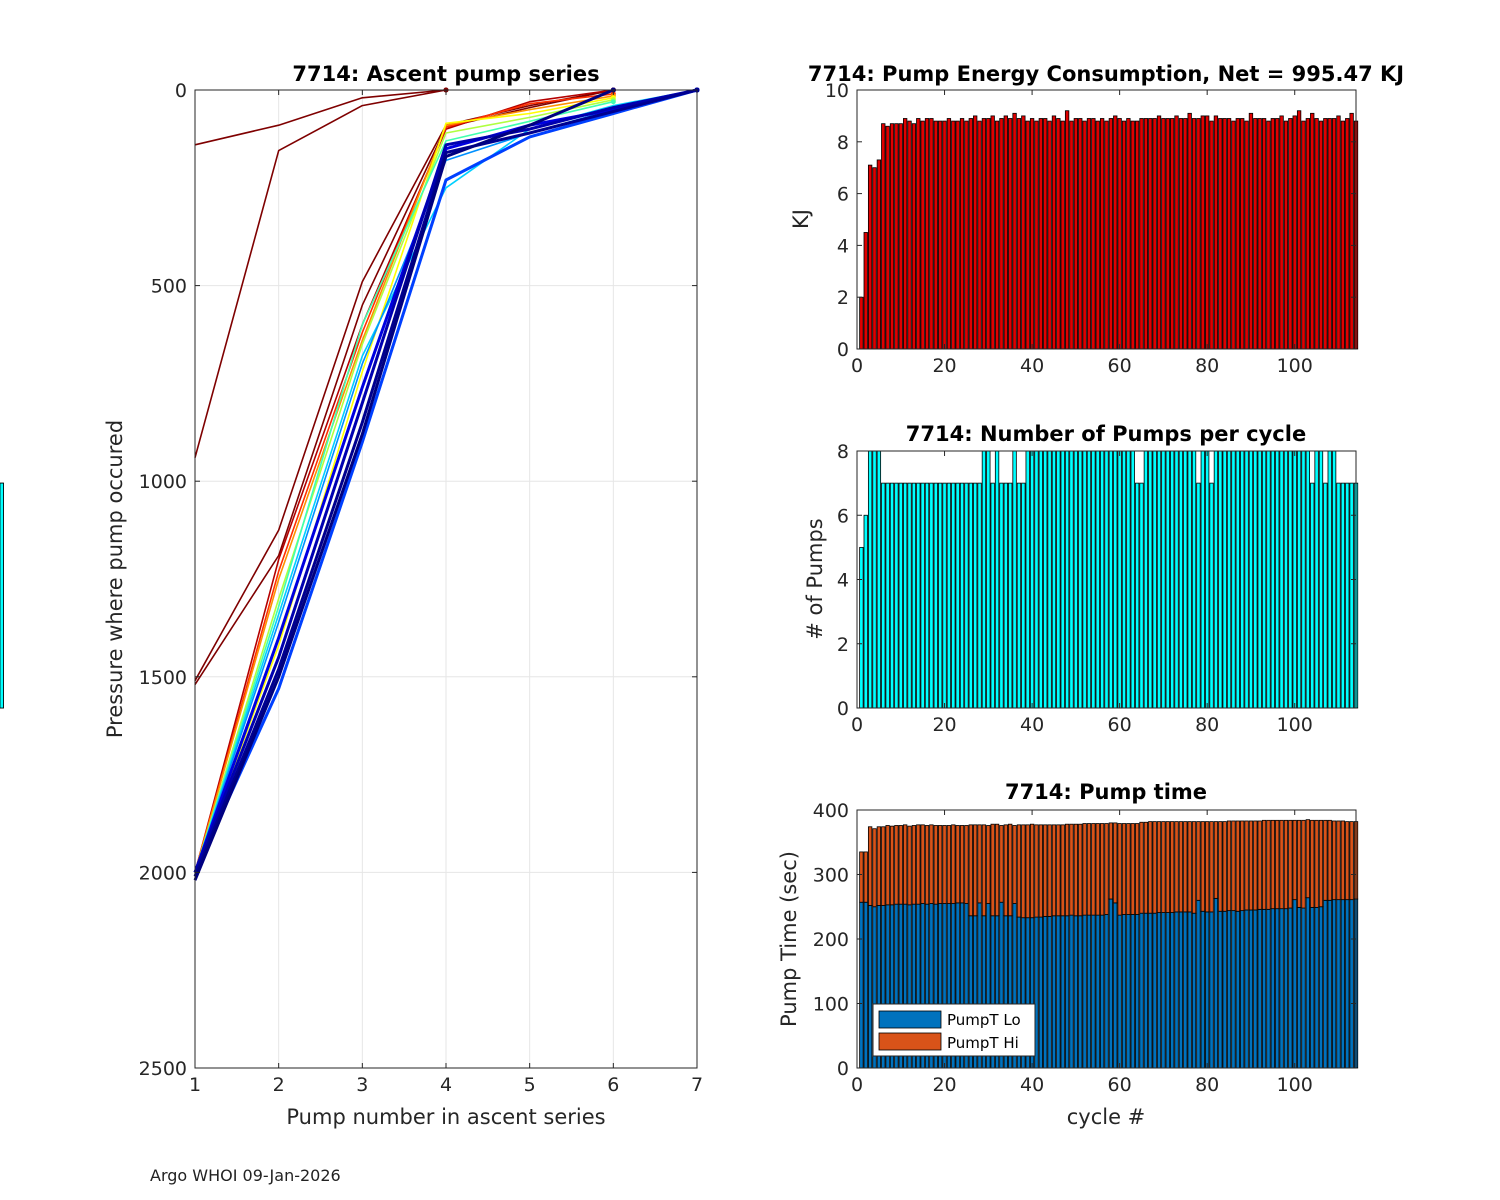 This screenshot has width=1500, height=1200. Describe the element at coordinates (1032, 366) in the screenshot. I see `x-tick-label: 40` at that location.